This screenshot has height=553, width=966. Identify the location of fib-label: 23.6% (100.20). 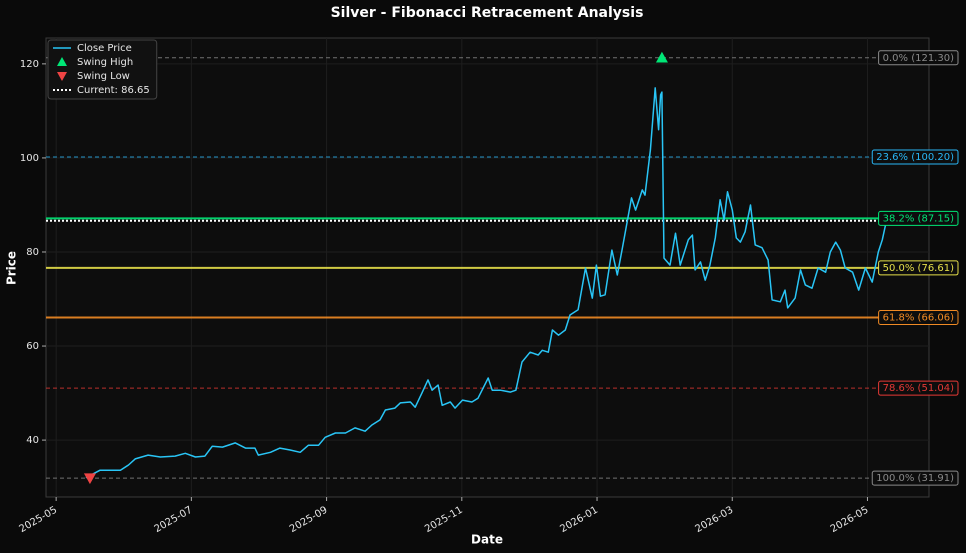
(915, 157).